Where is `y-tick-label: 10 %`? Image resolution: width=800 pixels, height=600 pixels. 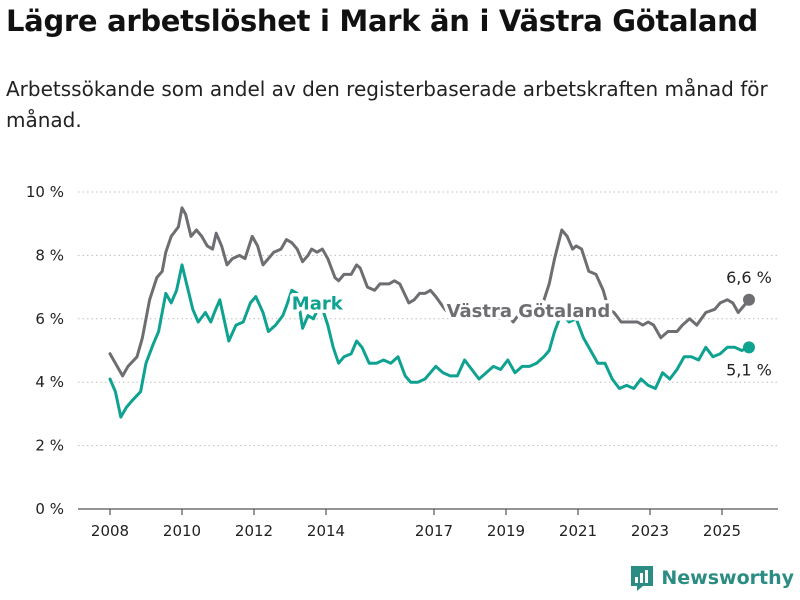
y-tick-label: 10 % is located at coordinates (45, 192).